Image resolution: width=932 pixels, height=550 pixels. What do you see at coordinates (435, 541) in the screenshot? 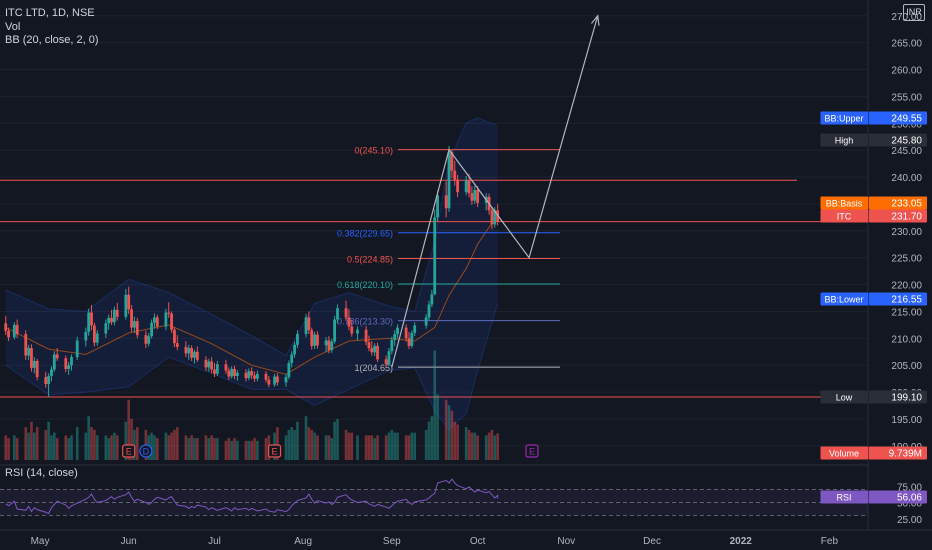
I see `time-axis: May Jun Jul Aug Sep Oct Nov Dec 2022 Feb` at bounding box center [435, 541].